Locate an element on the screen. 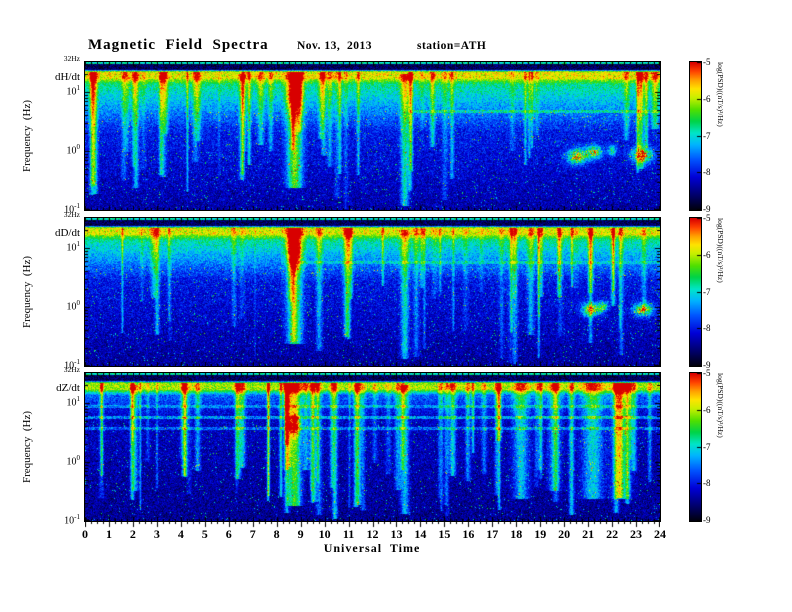 This screenshot has width=792, height=612. x-tick-label: 10 is located at coordinates (324, 534).